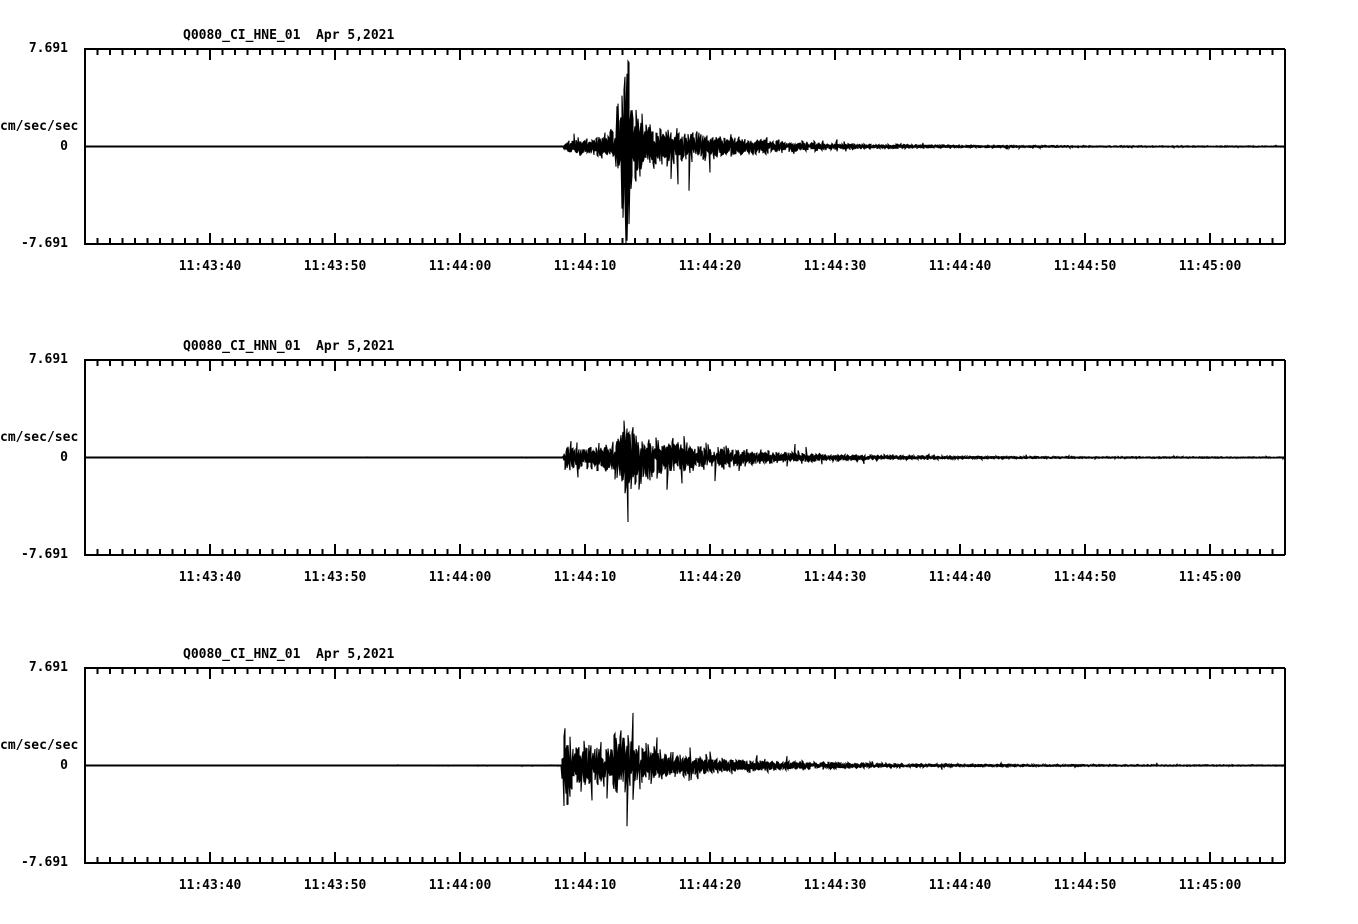  Describe the element at coordinates (289, 35) in the screenshot. I see `panel-title: Q0080_CI_HNE_01 Apr 5,2021` at that location.